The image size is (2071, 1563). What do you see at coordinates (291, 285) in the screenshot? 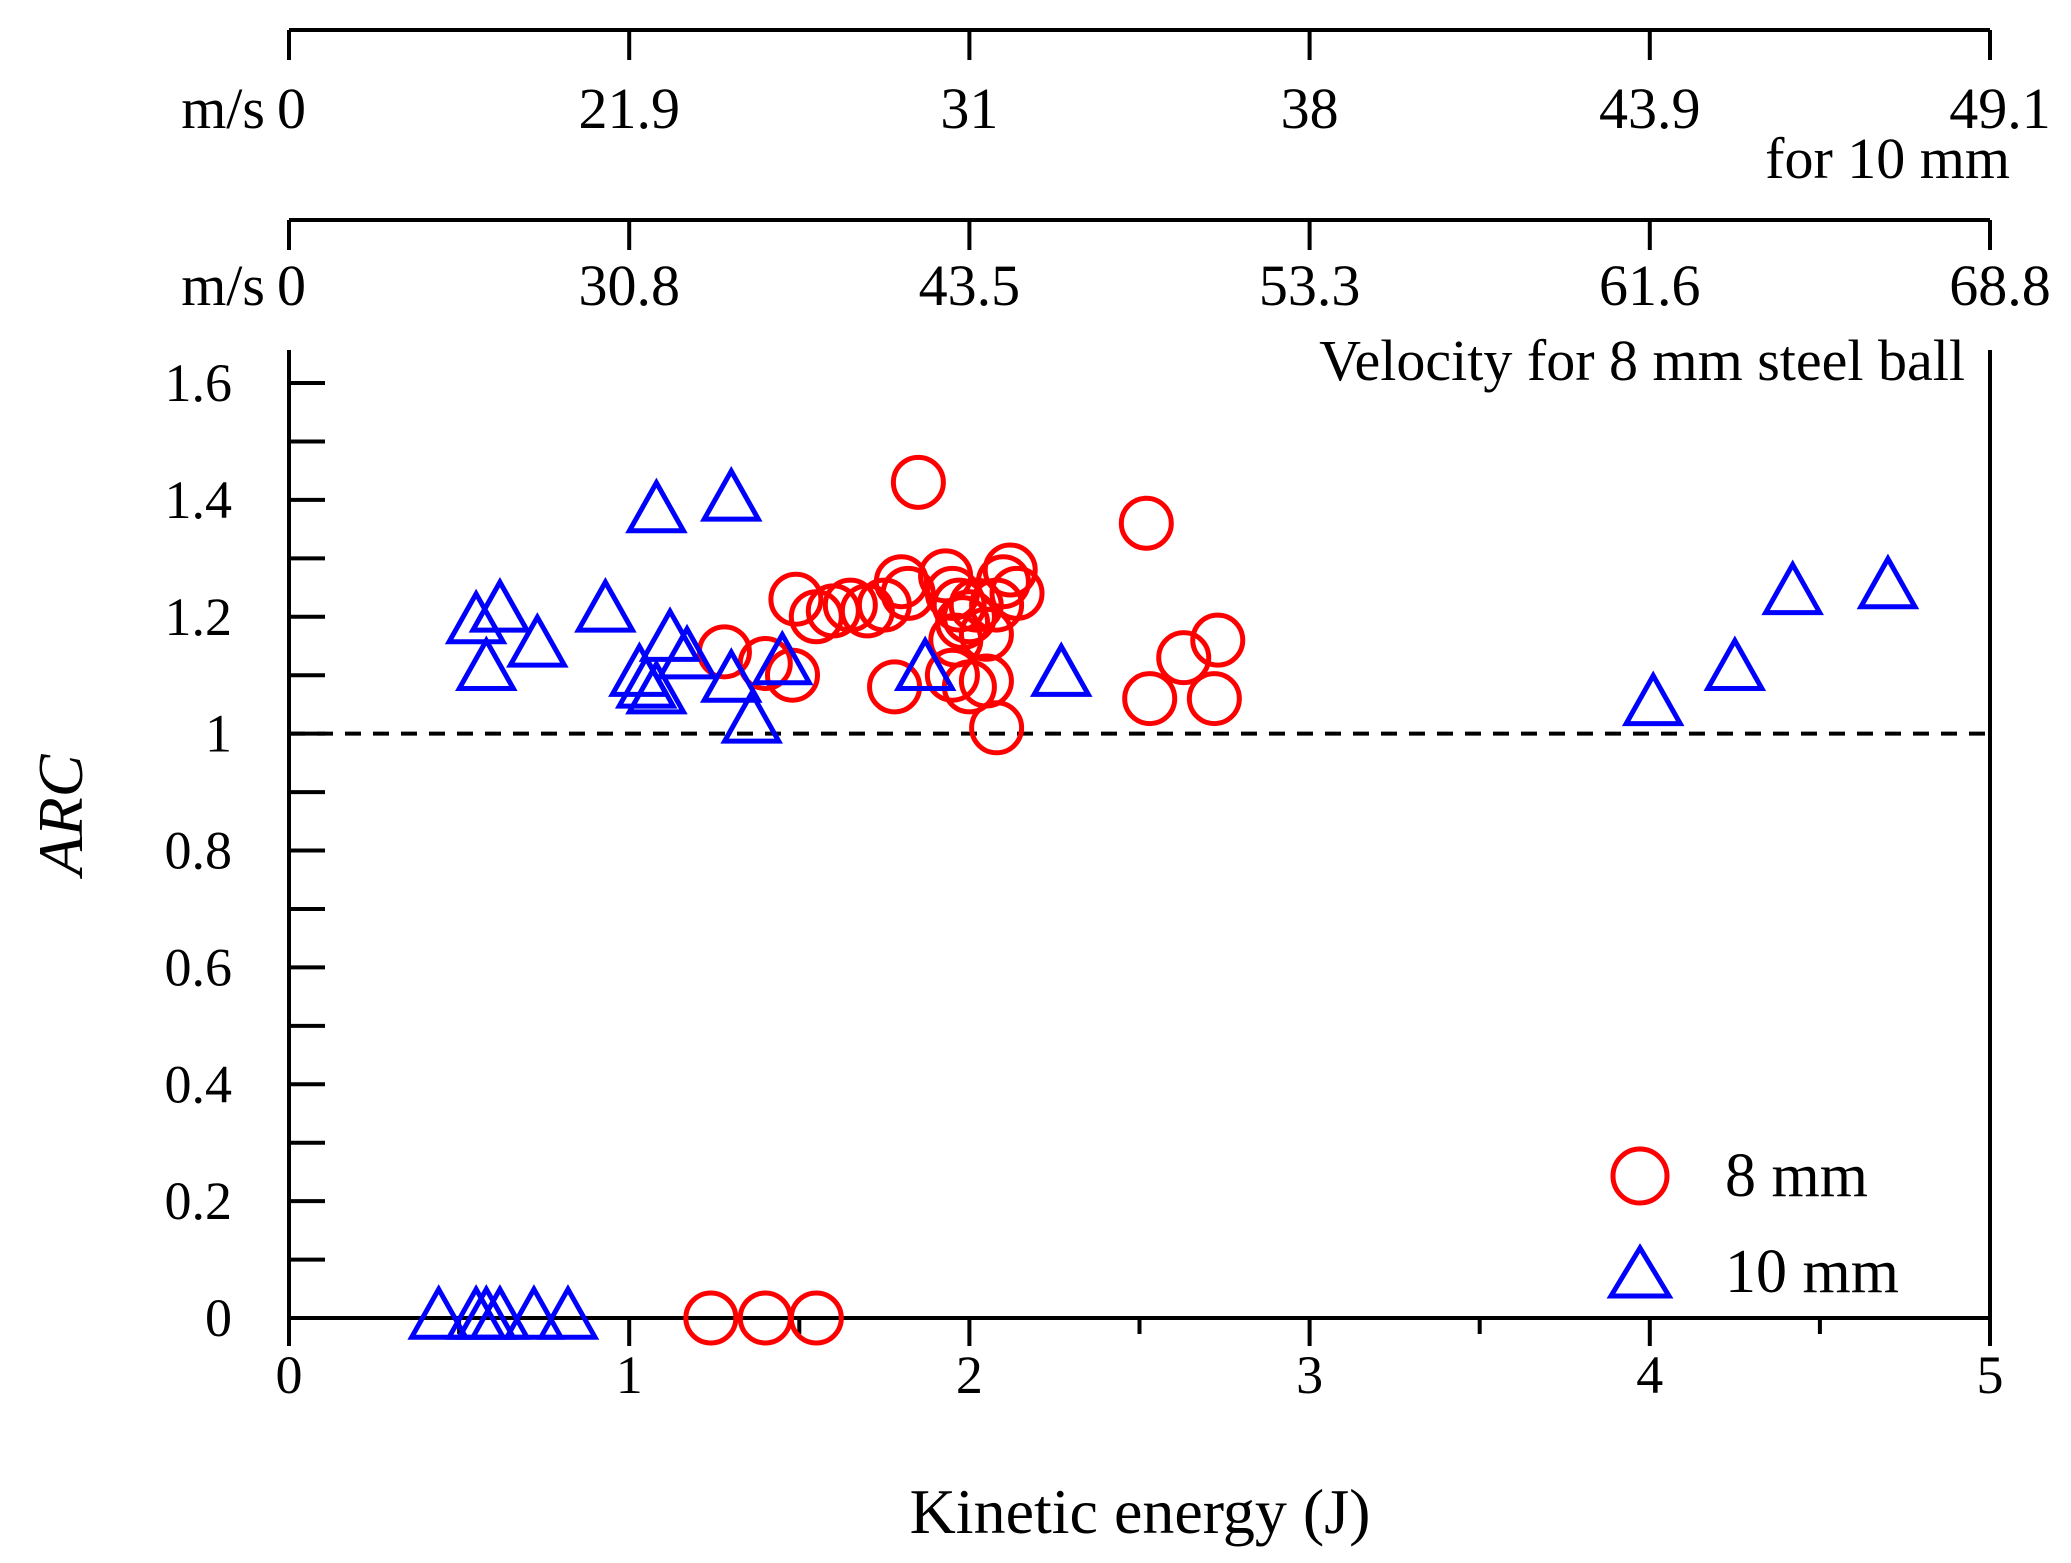
I see `velocity-axis-8mm-tick-label: 0` at bounding box center [291, 285].